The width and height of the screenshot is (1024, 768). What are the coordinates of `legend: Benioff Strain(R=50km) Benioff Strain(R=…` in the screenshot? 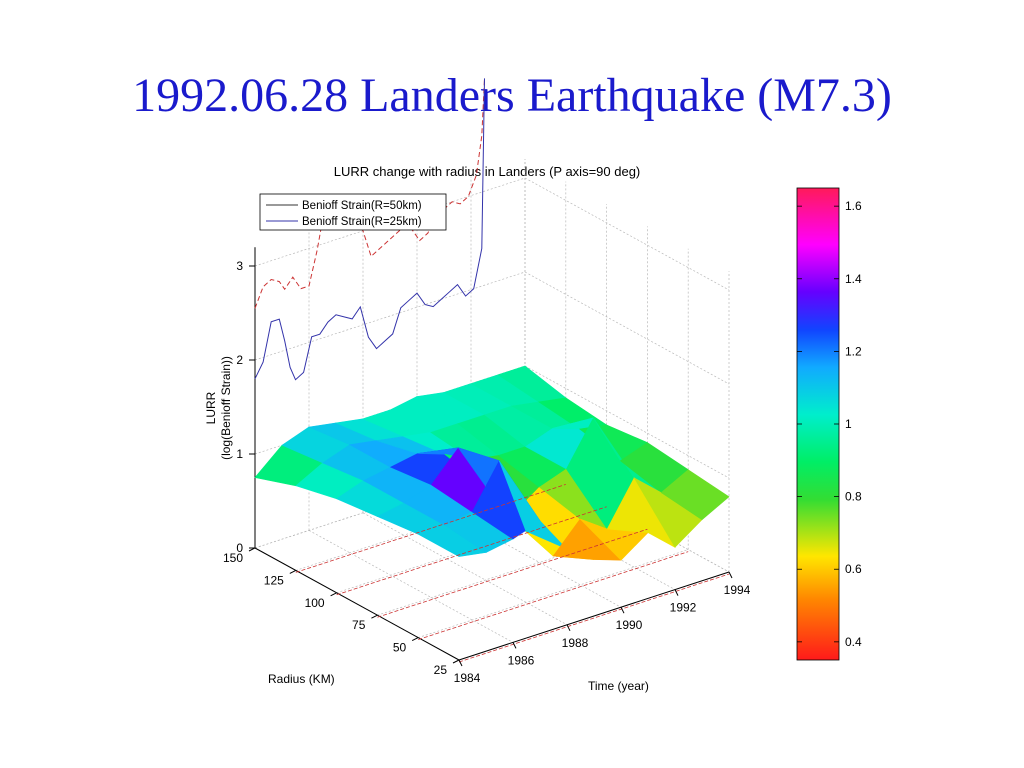 It's located at (353, 212).